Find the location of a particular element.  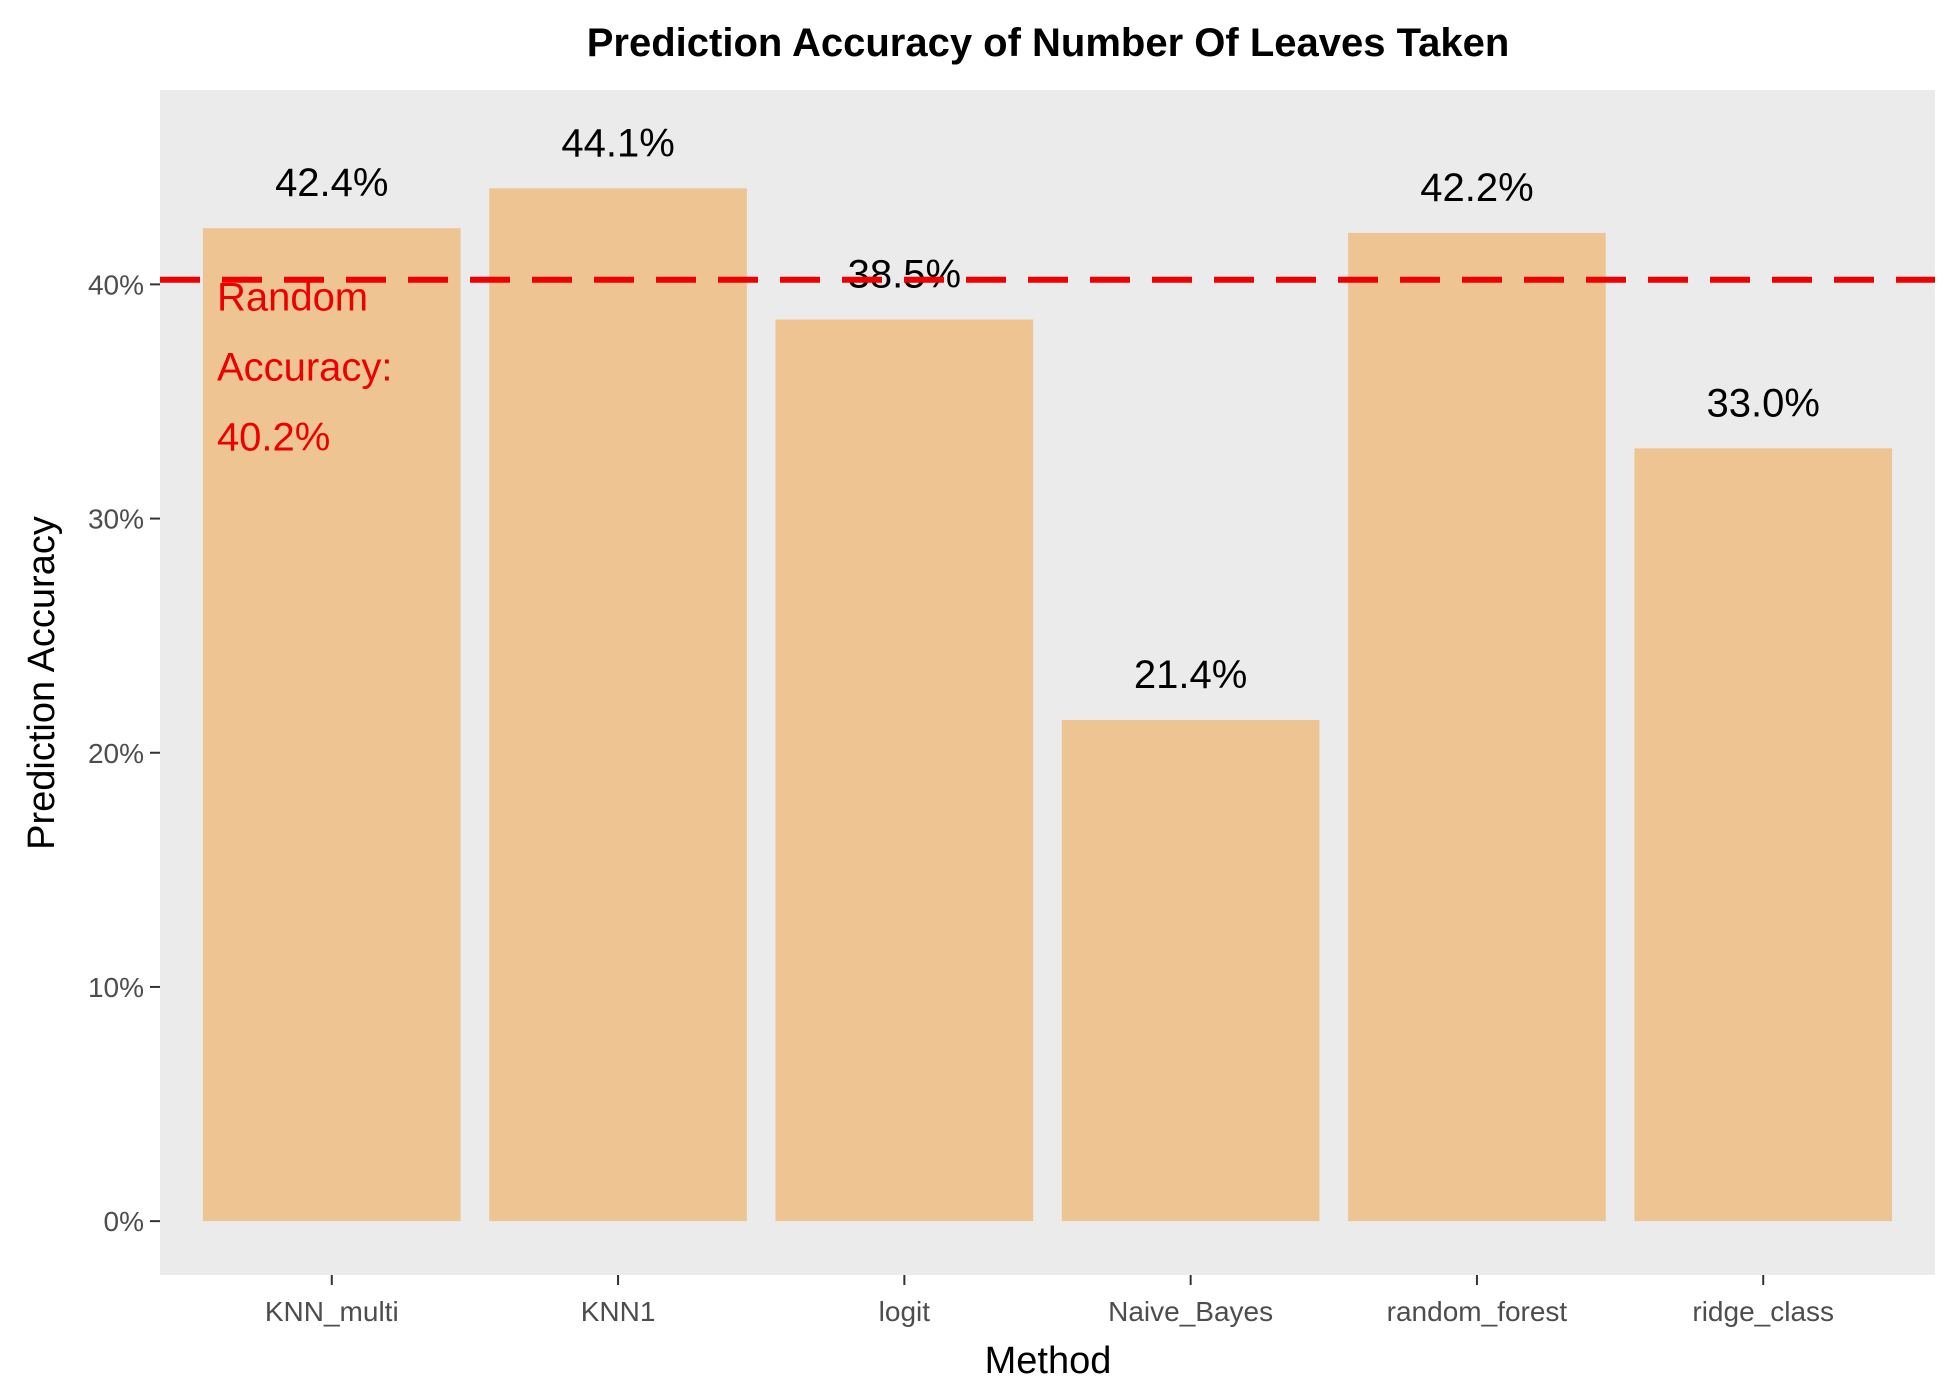

x-tick-label: Naive_Bayes is located at coordinates (1190, 1311).